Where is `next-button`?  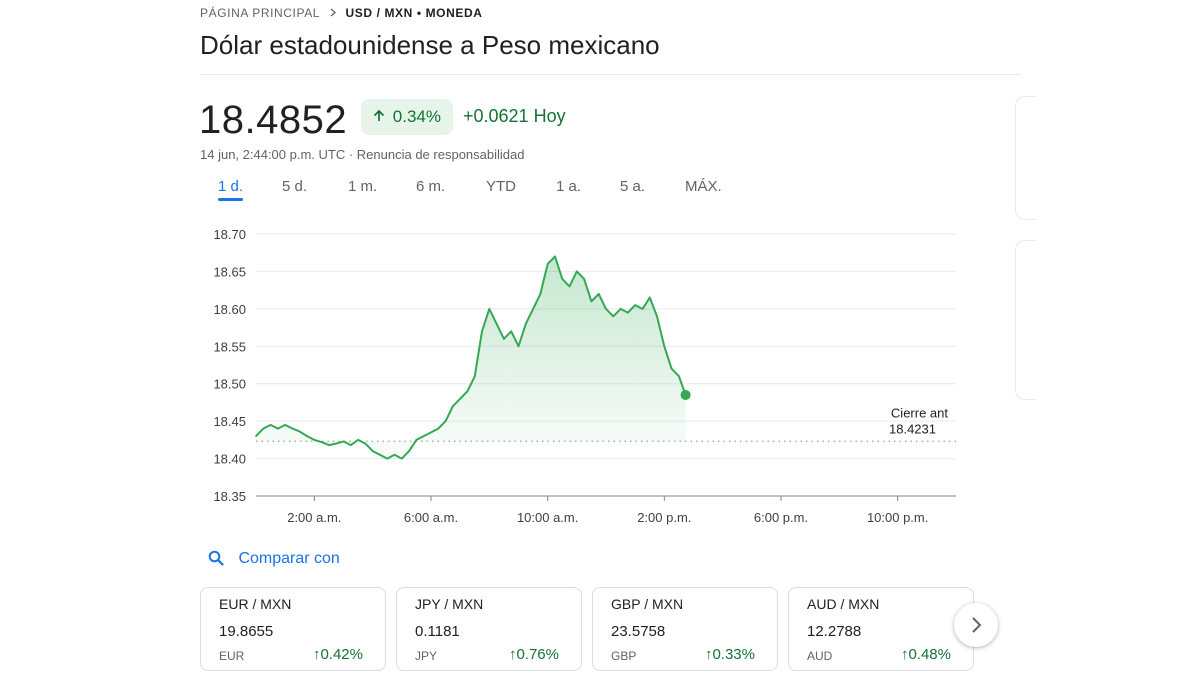
next-button is located at coordinates (976, 625).